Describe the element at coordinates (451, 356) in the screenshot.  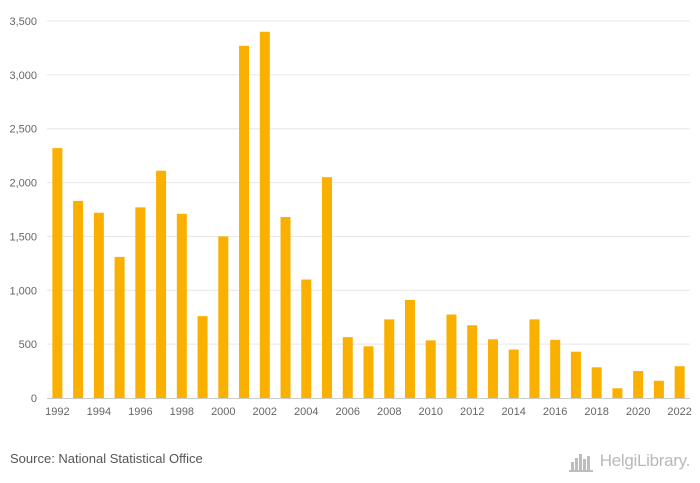
I see `bar-2011` at that location.